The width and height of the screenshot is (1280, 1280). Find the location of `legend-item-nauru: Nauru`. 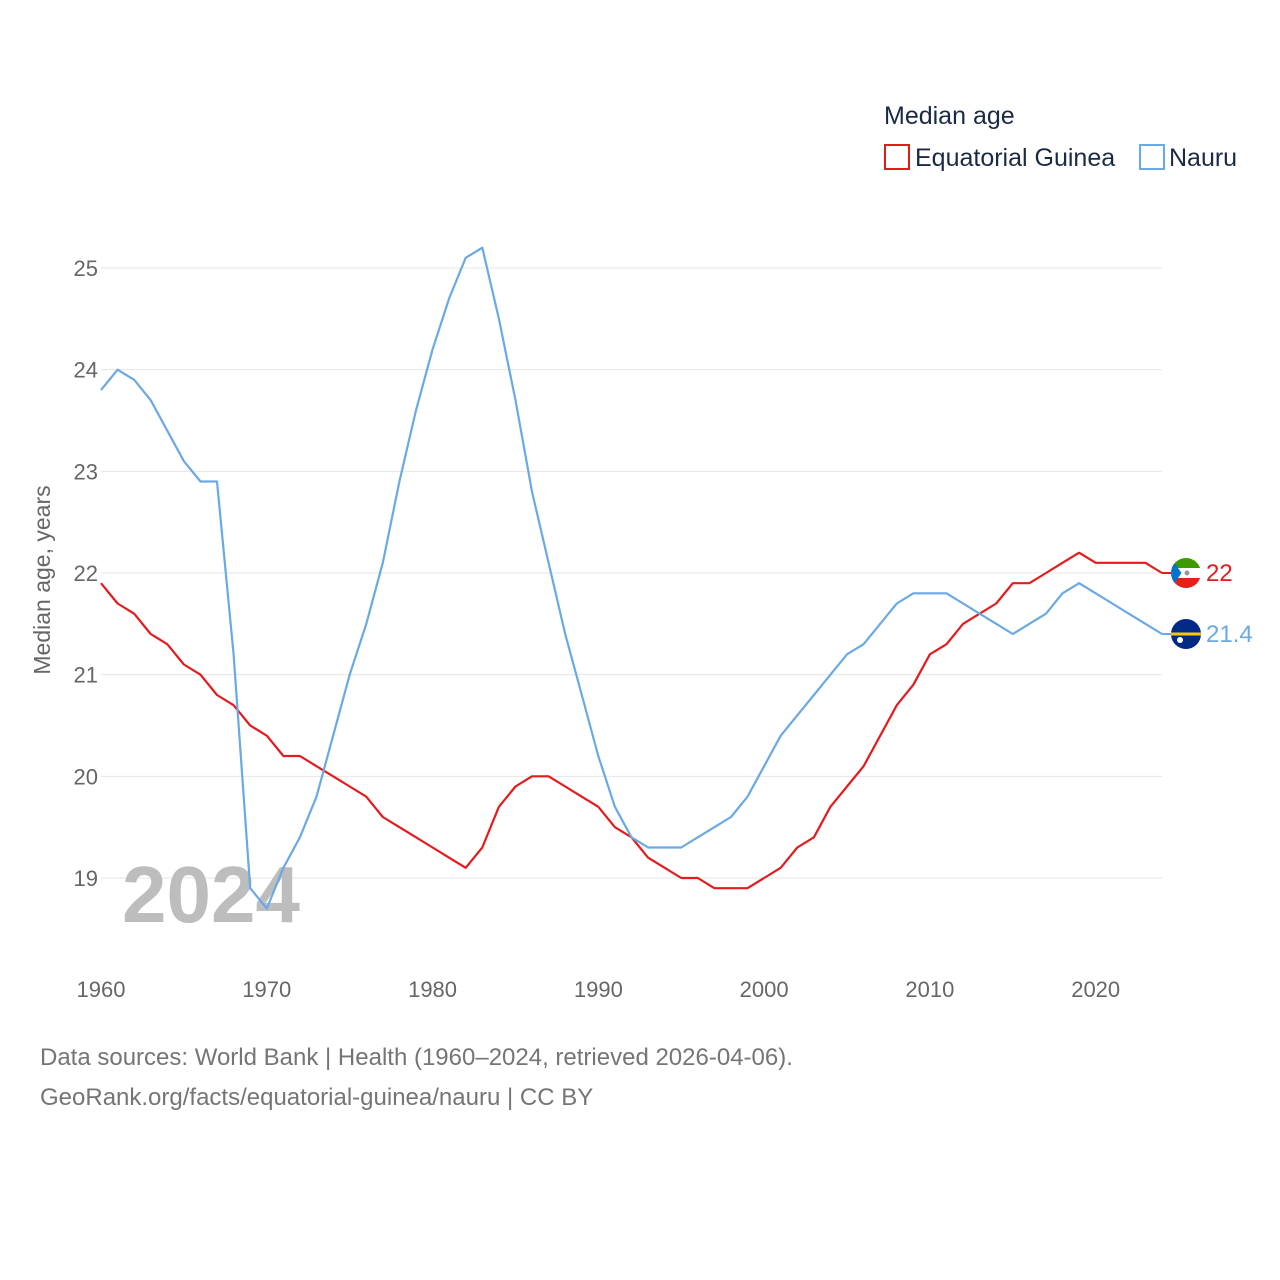

legend-item-nauru: Nauru is located at coordinates (1188, 158).